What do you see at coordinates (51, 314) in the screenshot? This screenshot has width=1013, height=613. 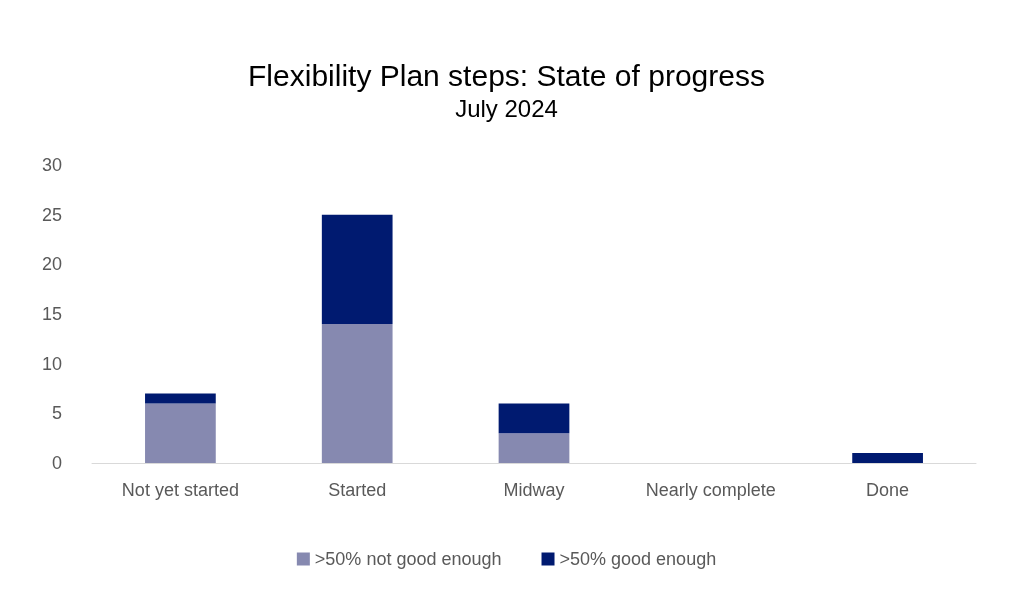 I see `y-tick-label: 15` at bounding box center [51, 314].